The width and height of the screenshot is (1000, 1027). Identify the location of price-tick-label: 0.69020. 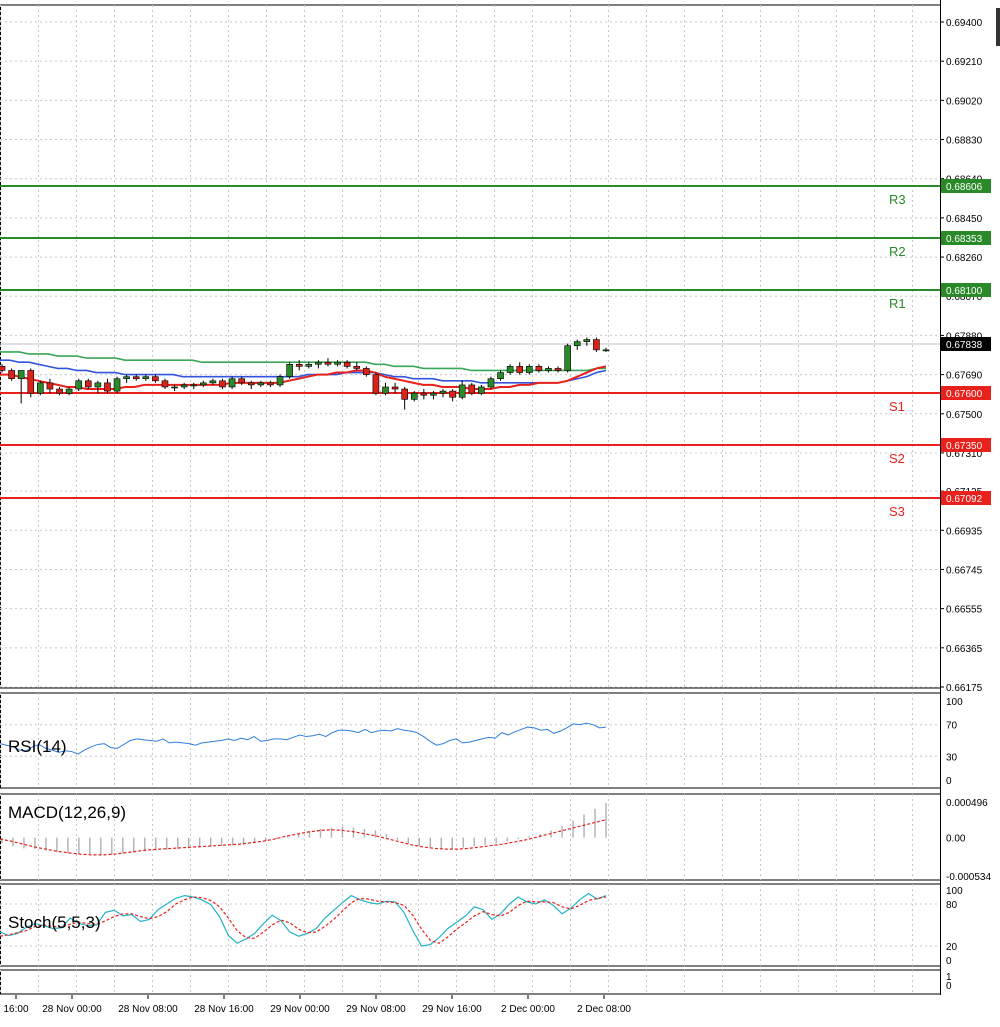
(964, 101).